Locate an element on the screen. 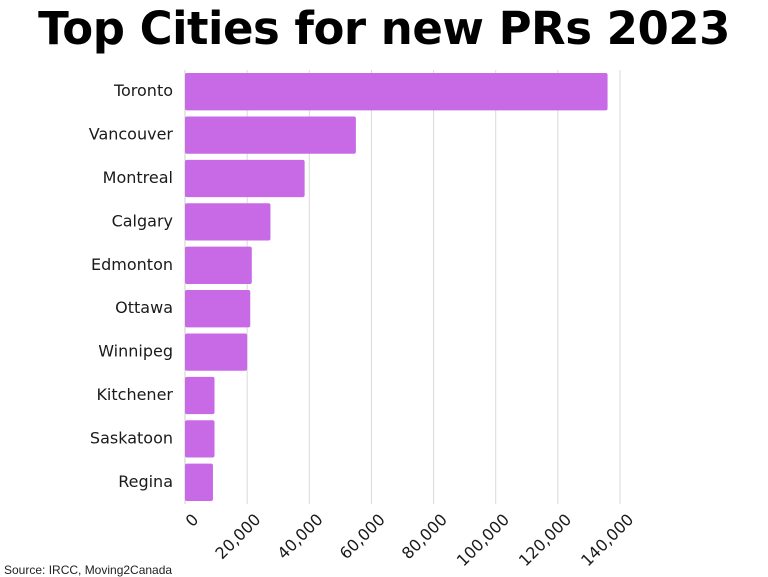  x-tick-label: 20,000 is located at coordinates (237, 536).